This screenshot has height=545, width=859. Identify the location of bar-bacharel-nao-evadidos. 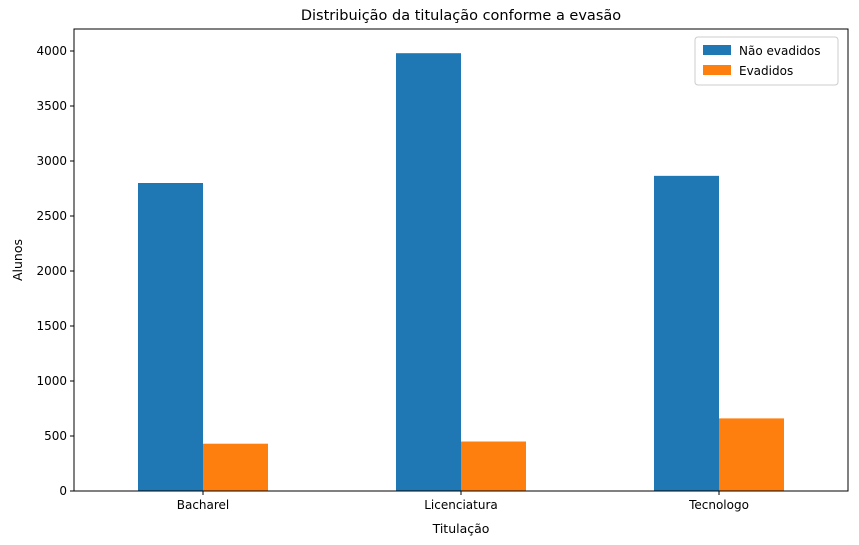
(170, 337).